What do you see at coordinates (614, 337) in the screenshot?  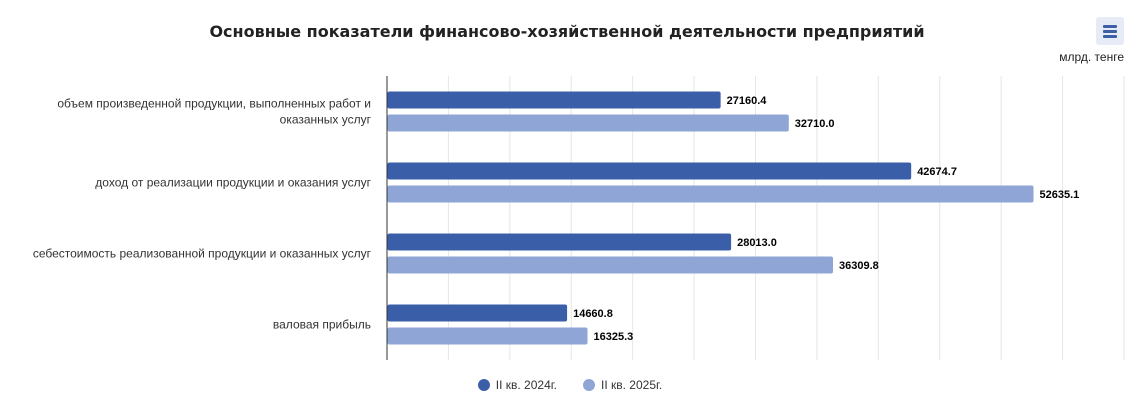 I see `data-label: 16325.3` at bounding box center [614, 337].